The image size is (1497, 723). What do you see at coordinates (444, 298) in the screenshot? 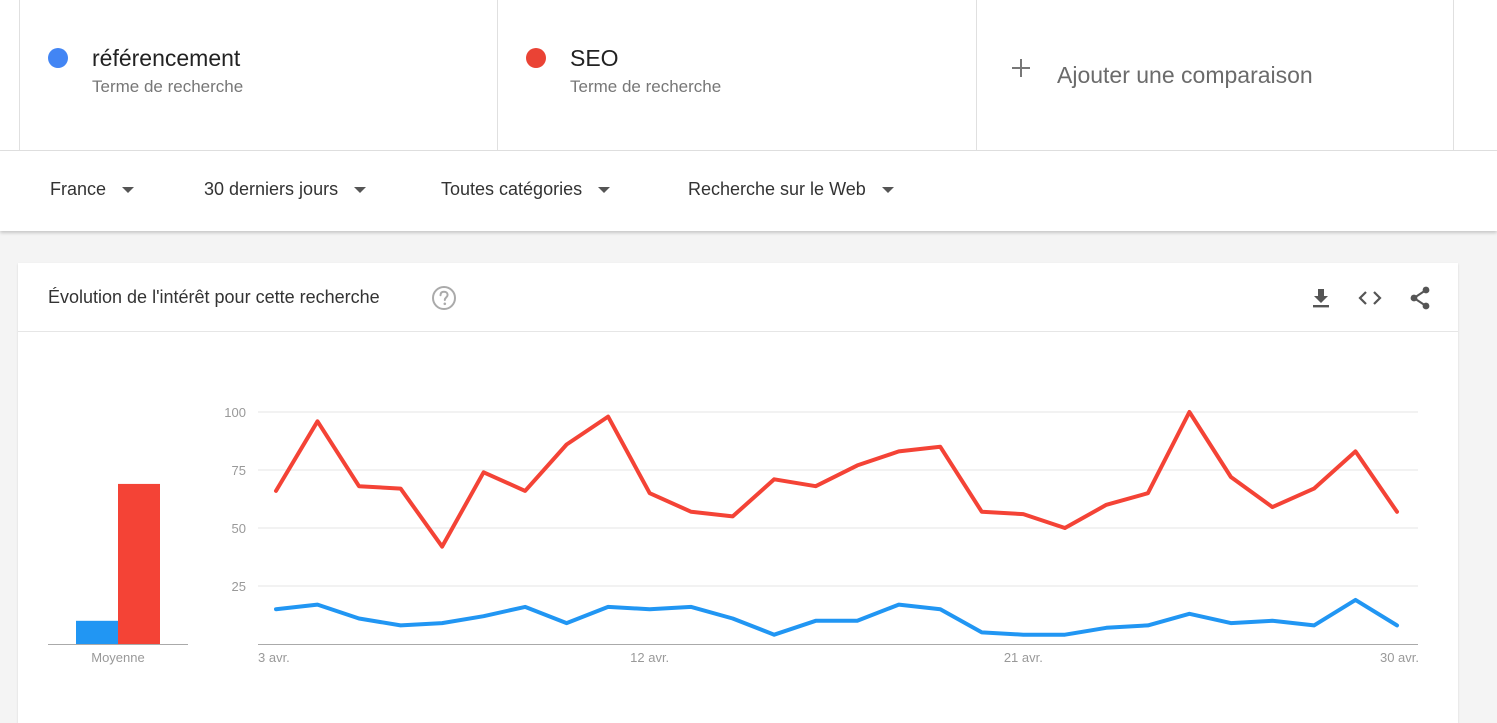
I see `help-icon` at bounding box center [444, 298].